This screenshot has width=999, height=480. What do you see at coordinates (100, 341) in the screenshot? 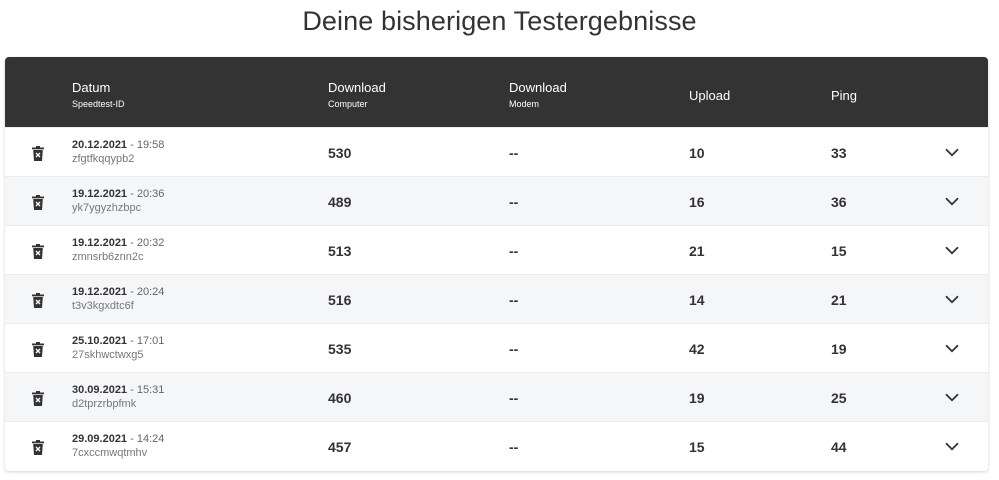
I see `test-date: 25.10.2021` at bounding box center [100, 341].